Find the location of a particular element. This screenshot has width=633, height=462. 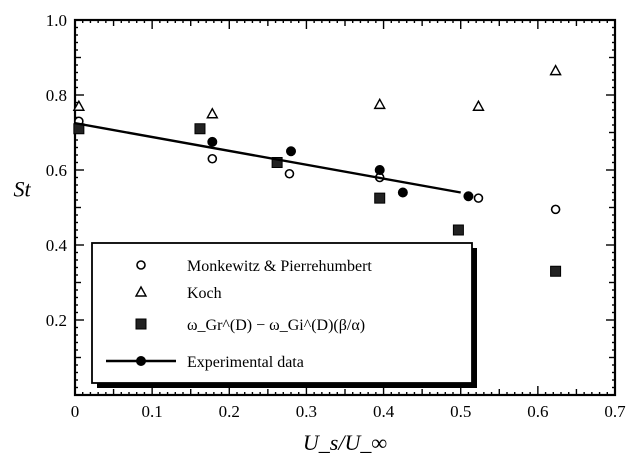

x-tick-label: 0.7 is located at coordinates (615, 411).